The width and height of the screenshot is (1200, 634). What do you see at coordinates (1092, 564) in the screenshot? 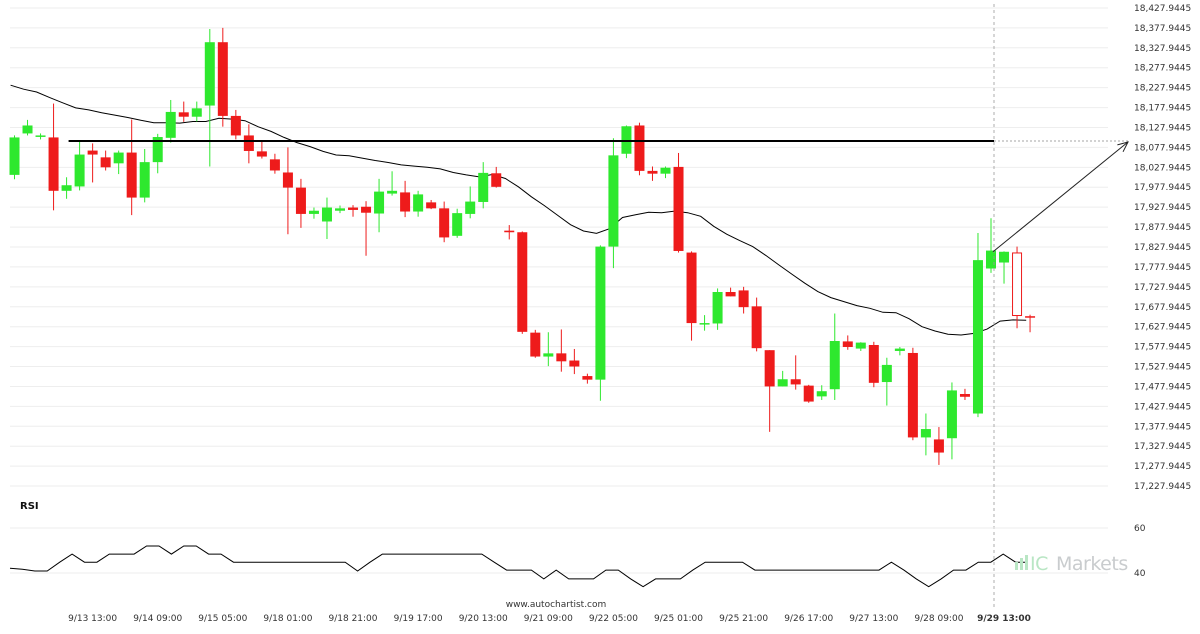
I see `brand-name: Markets` at bounding box center [1092, 564].